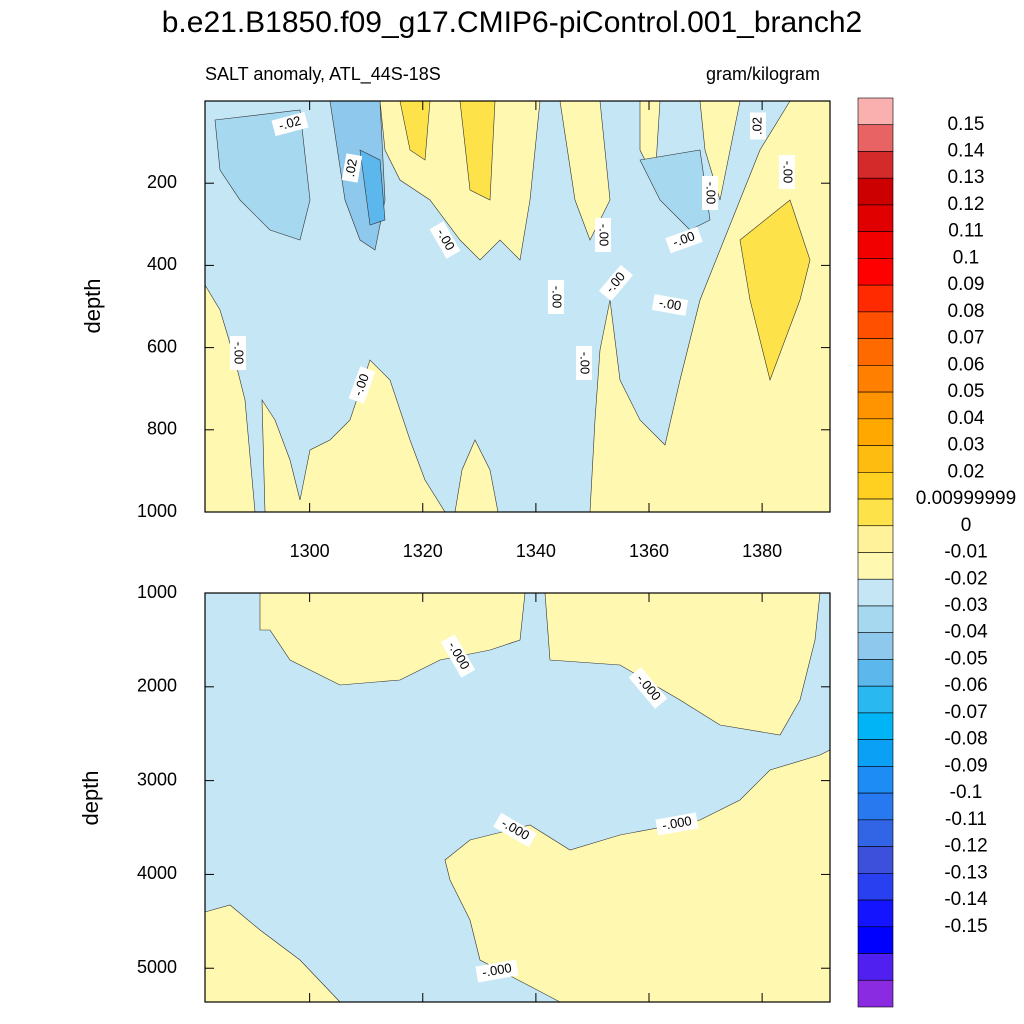  What do you see at coordinates (965, 872) in the screenshot?
I see `colorbar-label: -0.13` at bounding box center [965, 872].